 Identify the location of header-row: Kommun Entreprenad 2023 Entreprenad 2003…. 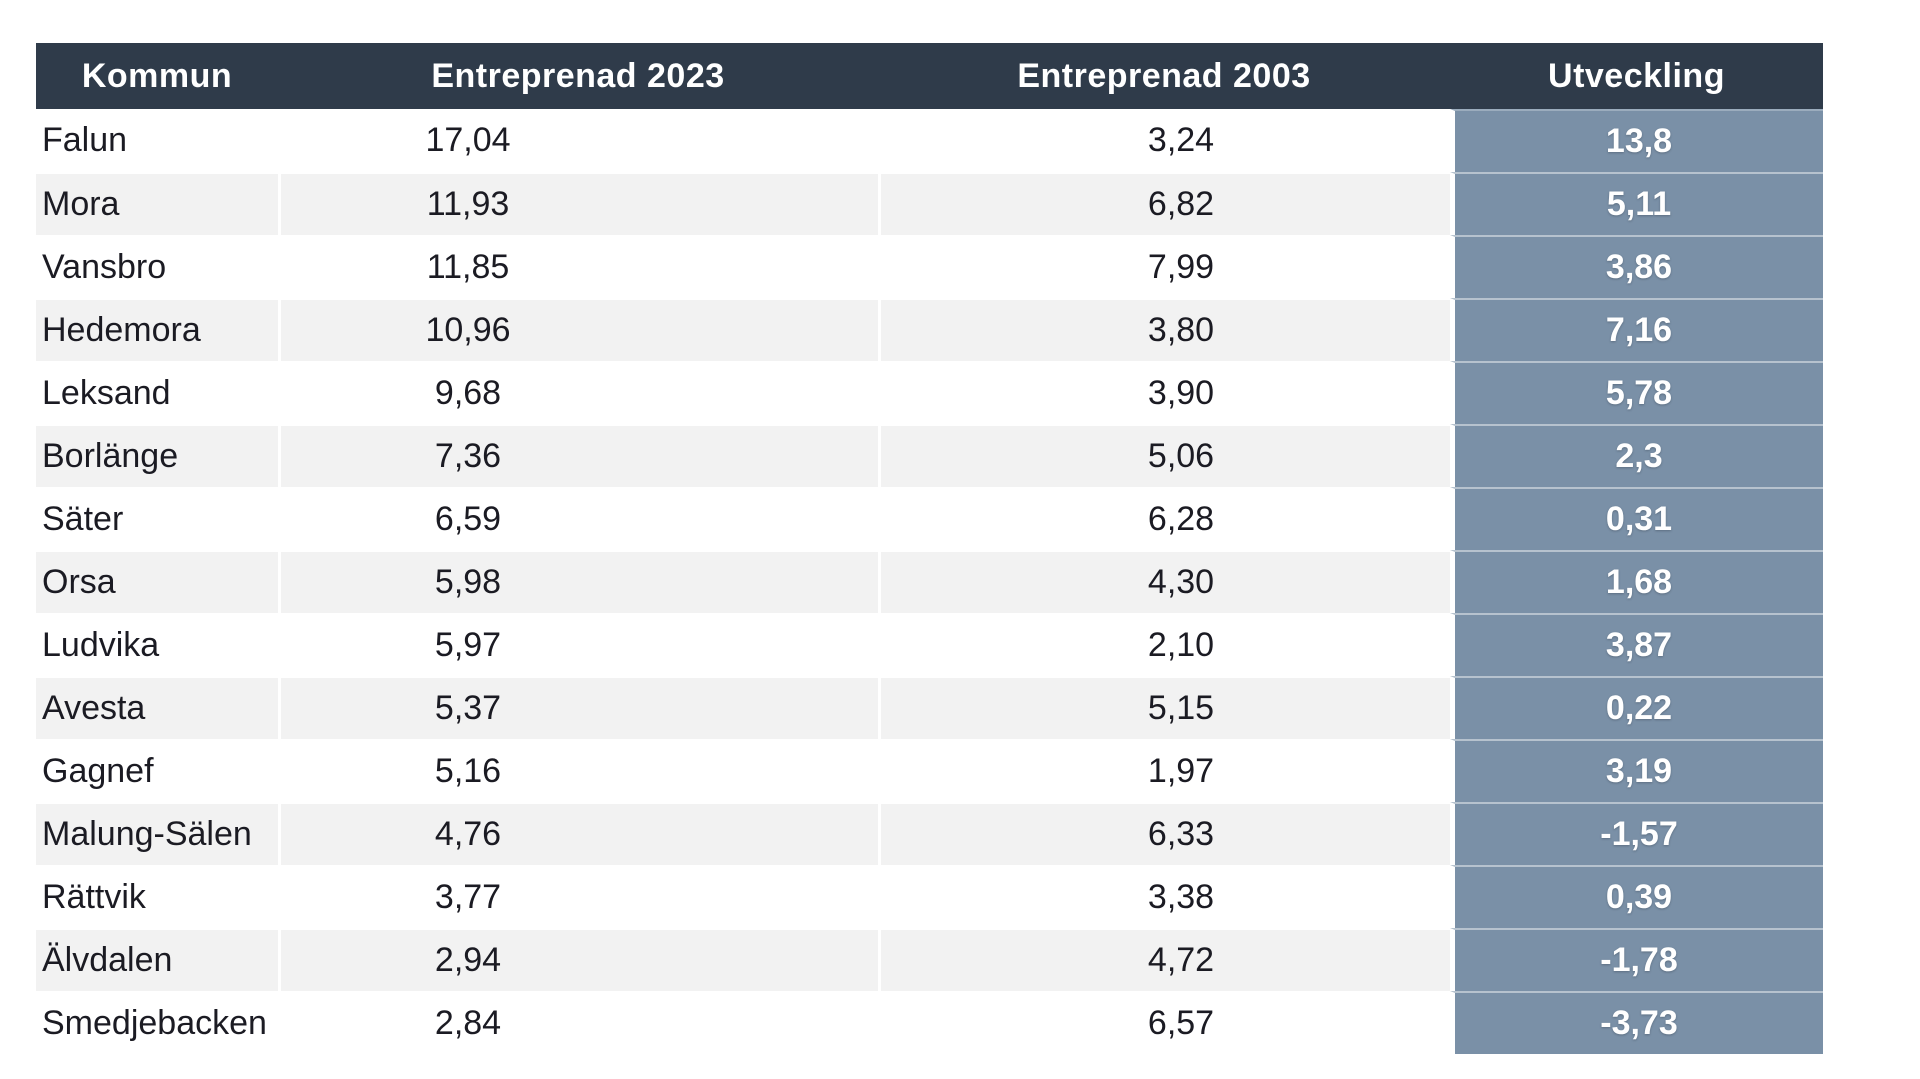
(929, 76).